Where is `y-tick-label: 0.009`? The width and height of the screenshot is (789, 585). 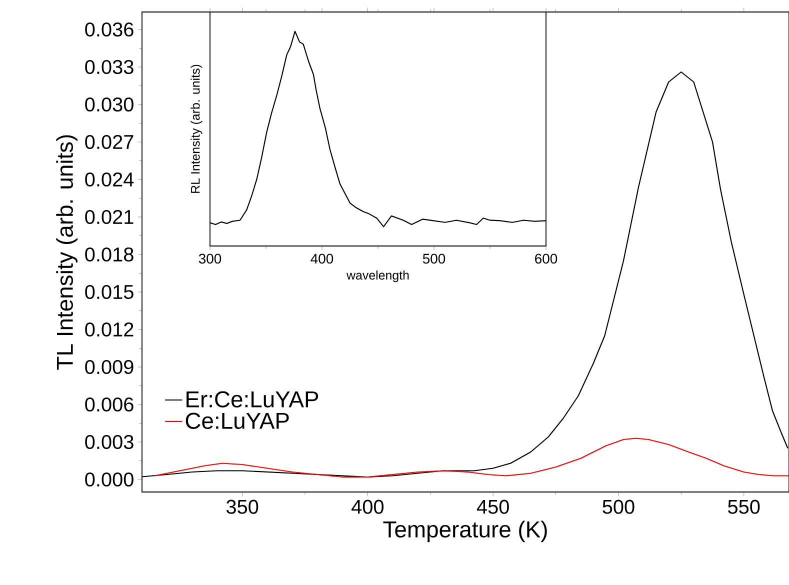 y-tick-label: 0.009 is located at coordinates (109, 367).